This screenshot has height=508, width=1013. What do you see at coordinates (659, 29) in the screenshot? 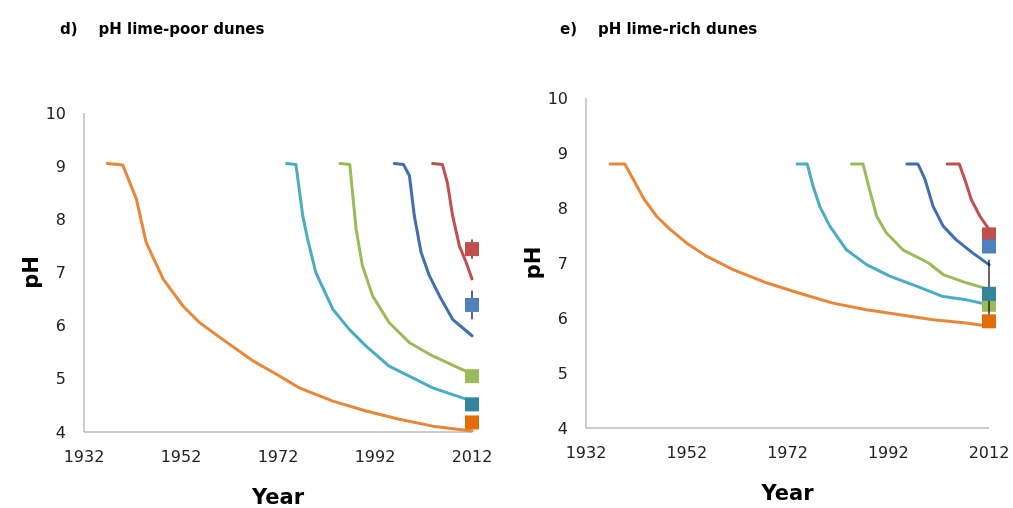
I see `chart-title: e) pH lime-rich dunes` at bounding box center [659, 29].